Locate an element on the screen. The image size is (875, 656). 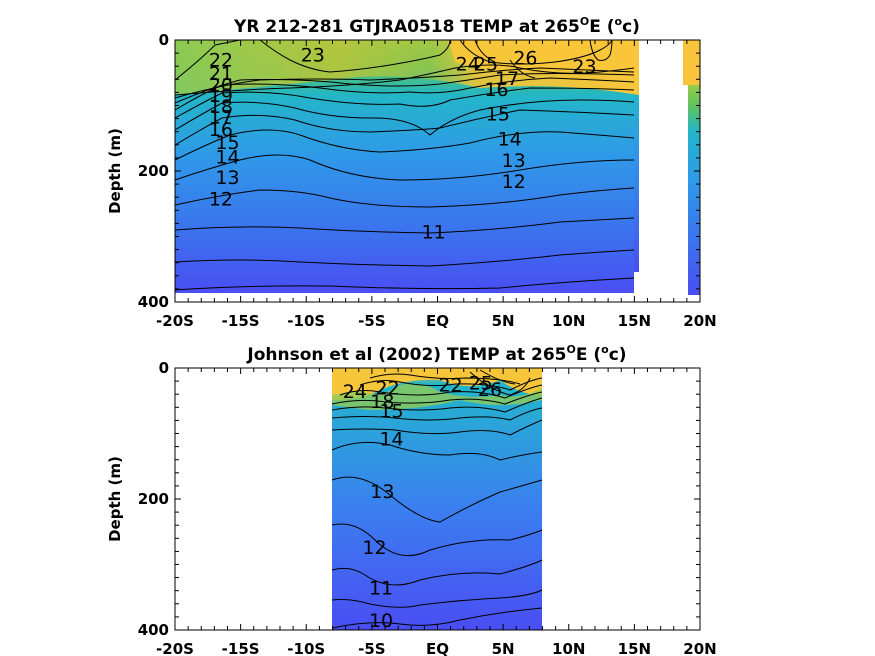
contour-label: 19 is located at coordinates (221, 96).